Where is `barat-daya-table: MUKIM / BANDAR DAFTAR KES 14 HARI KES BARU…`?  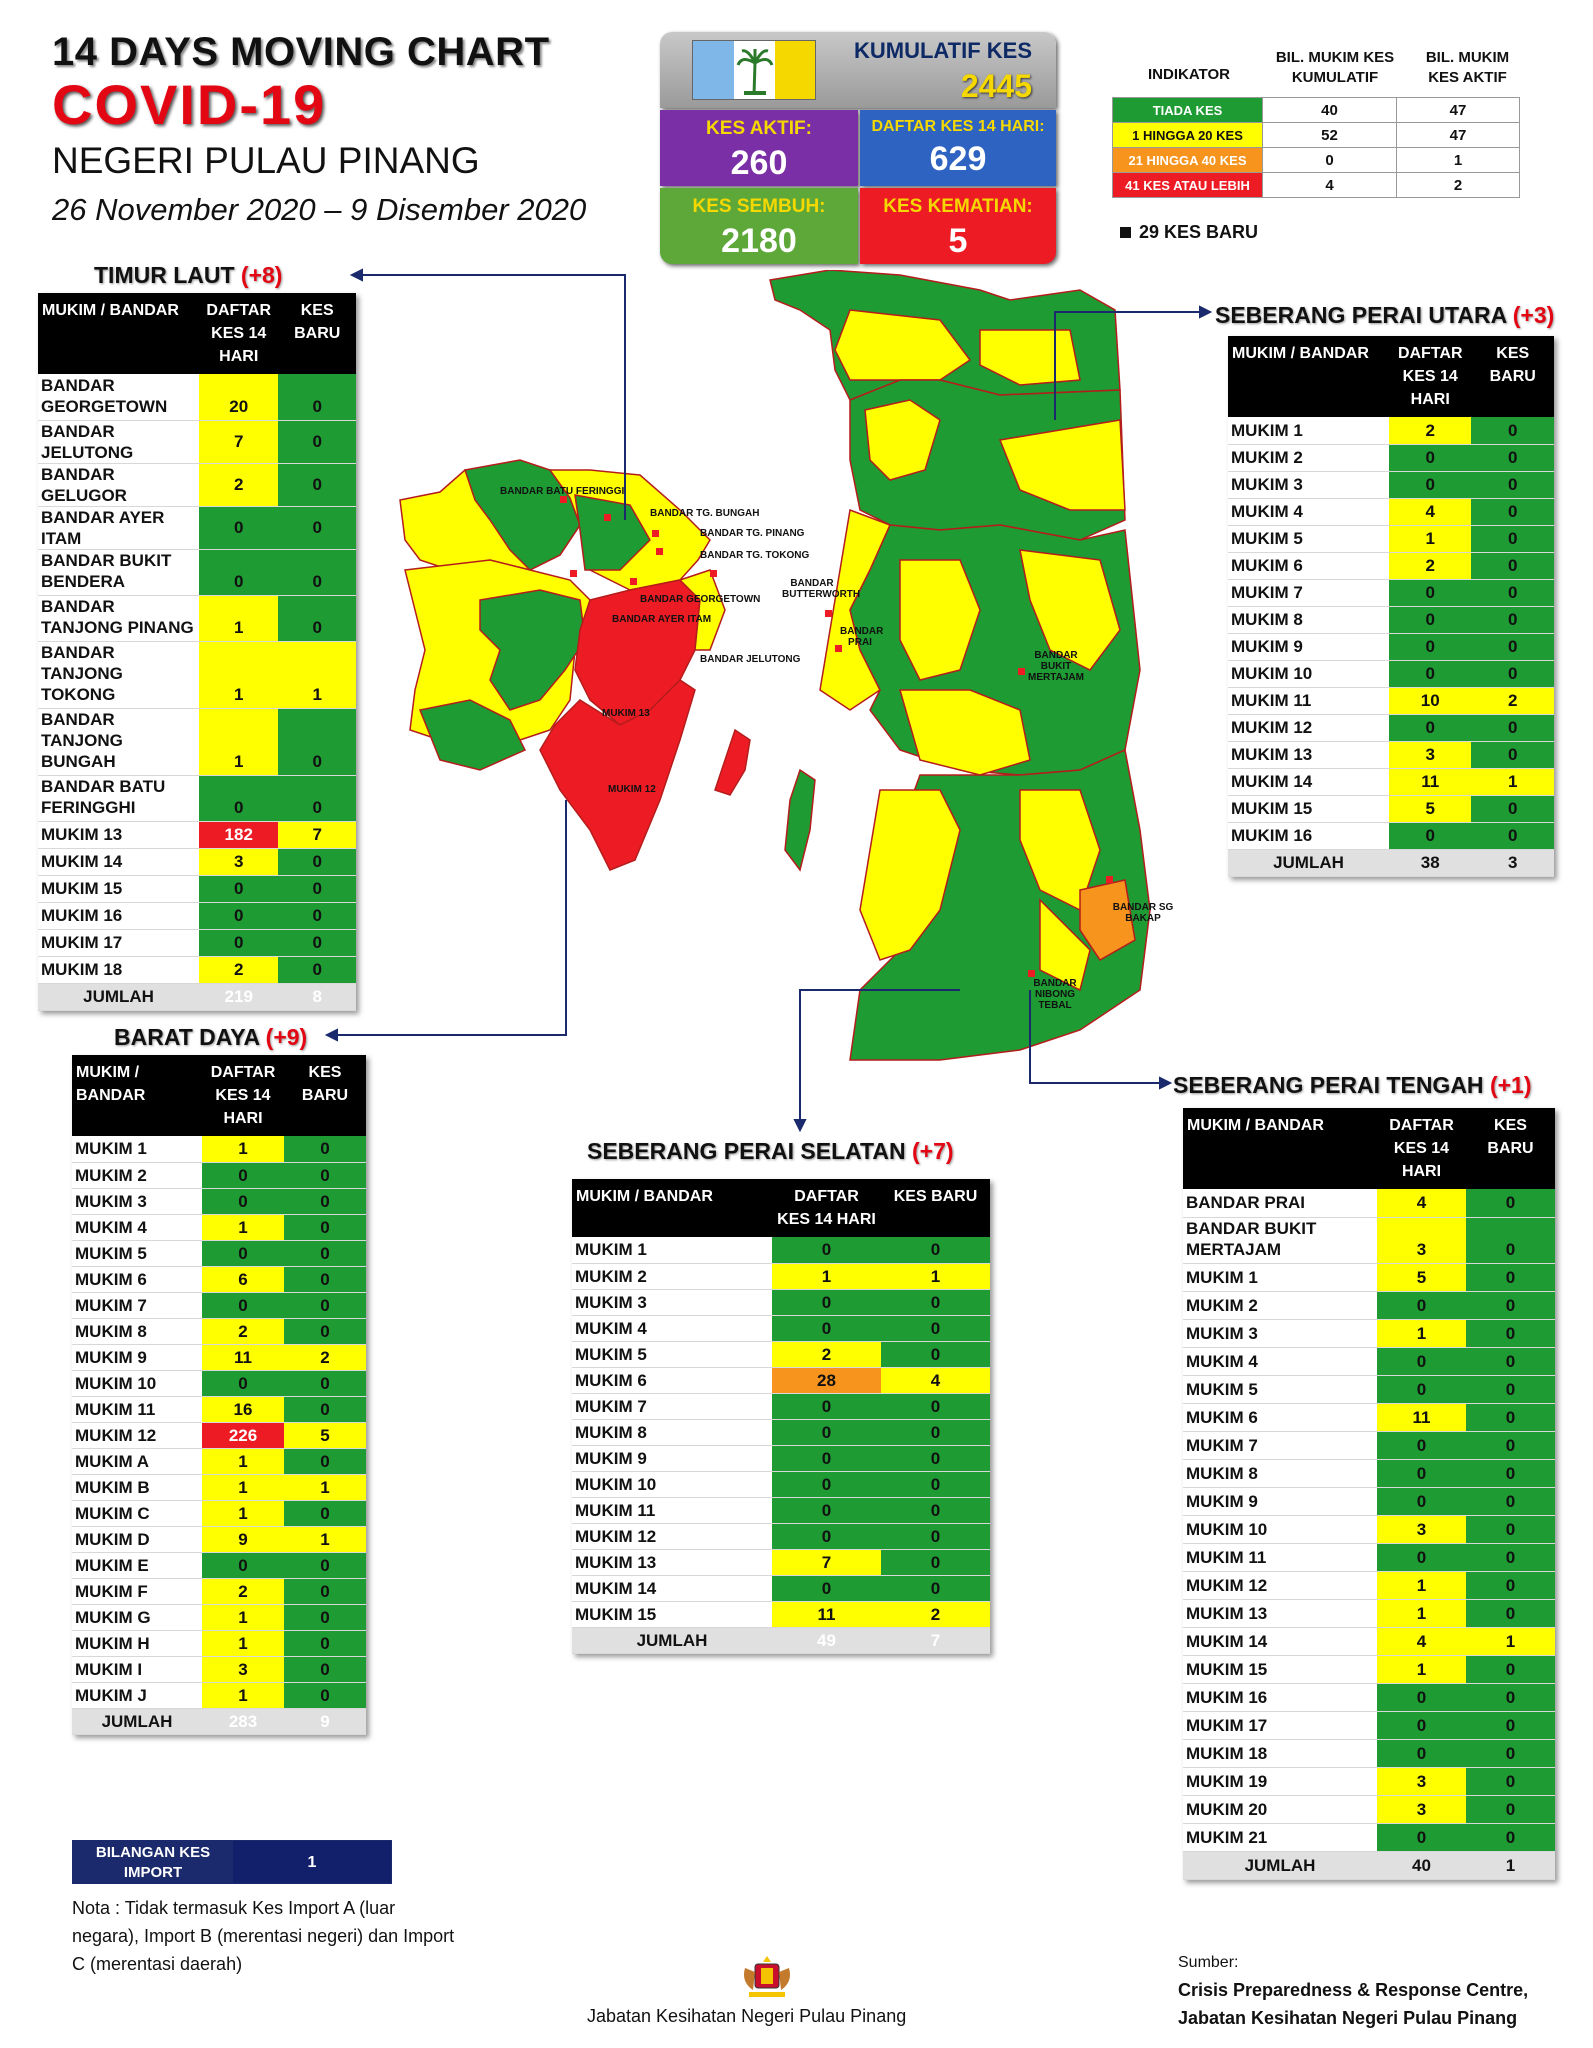 barat-daya-table: MUKIM / BANDAR DAFTAR KES 14 HARI KES BARU… is located at coordinates (219, 1395).